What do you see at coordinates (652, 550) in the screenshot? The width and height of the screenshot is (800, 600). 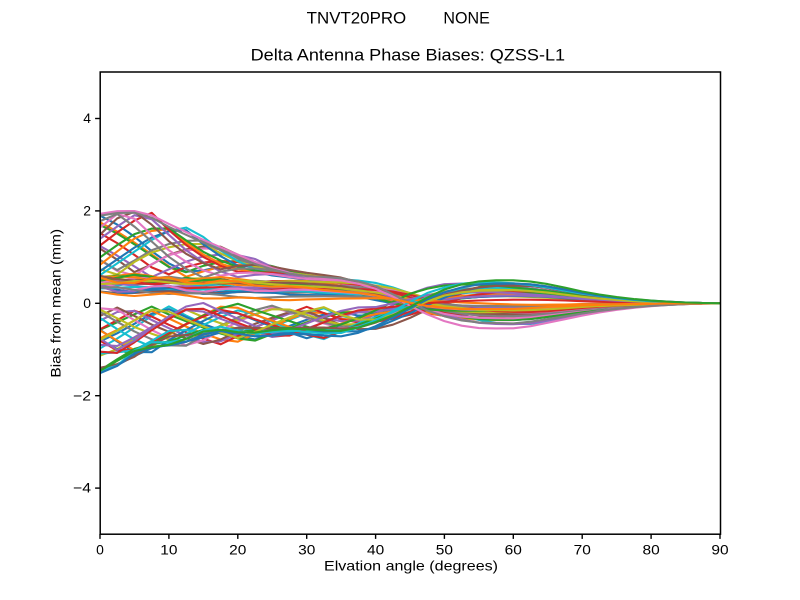 I see `svg-text: 80` at bounding box center [652, 550].